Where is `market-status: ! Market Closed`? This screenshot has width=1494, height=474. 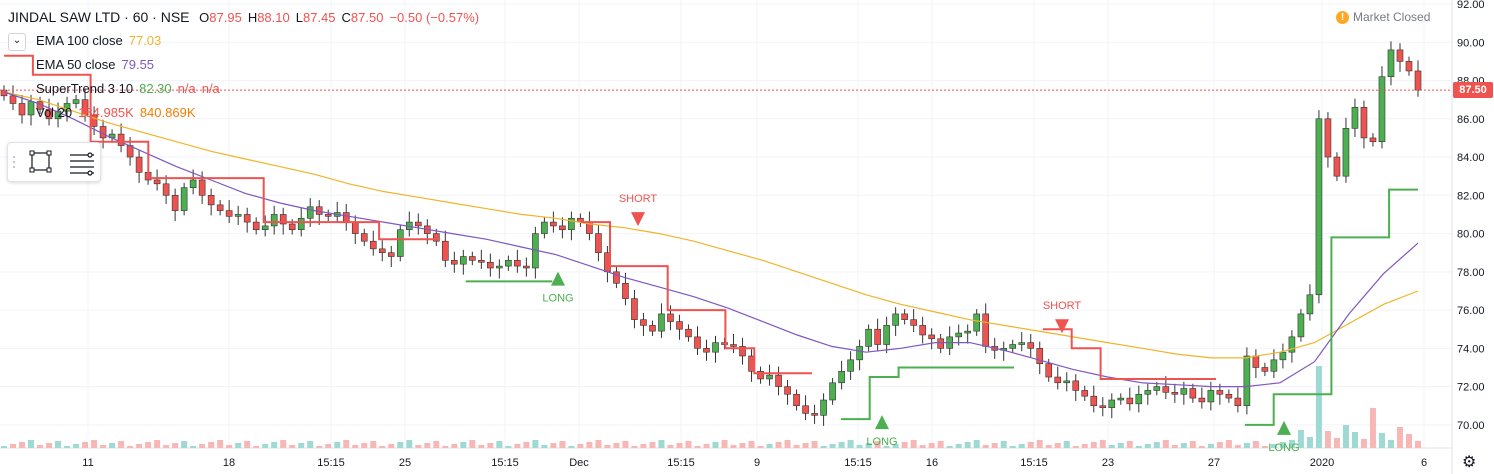
market-status: ! Market Closed is located at coordinates (1383, 17).